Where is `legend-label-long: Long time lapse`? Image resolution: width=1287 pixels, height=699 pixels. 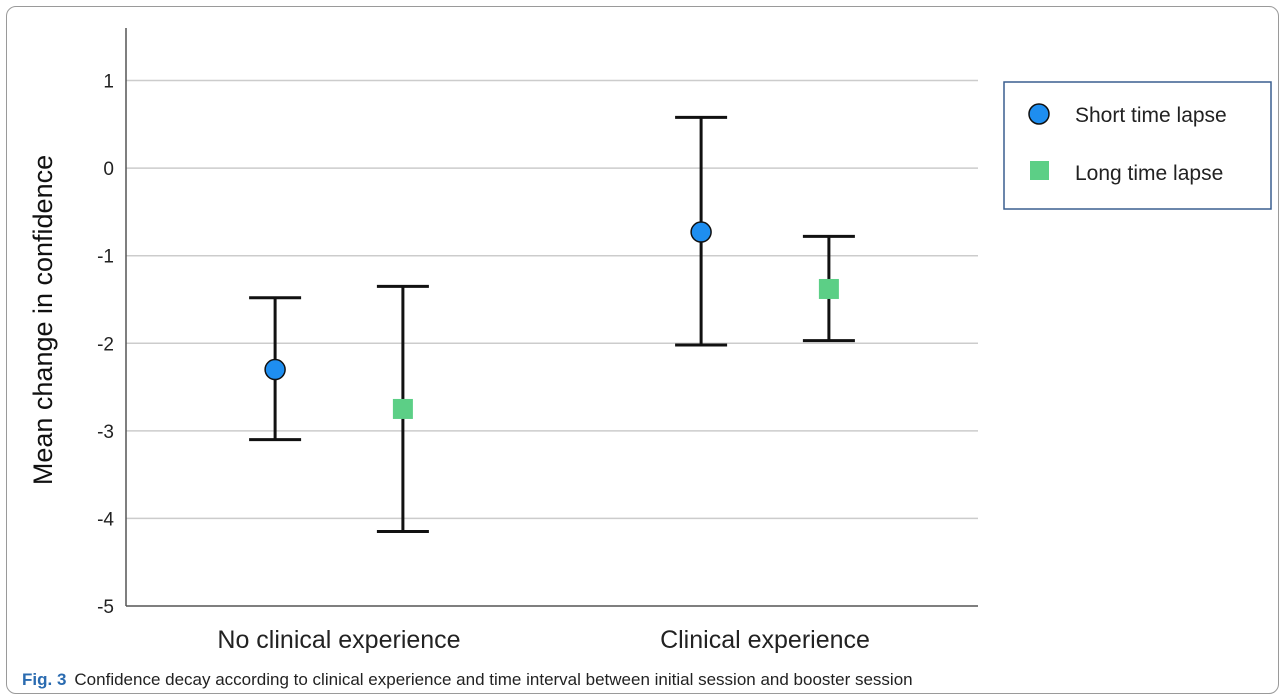 legend-label-long: Long time lapse is located at coordinates (1149, 173).